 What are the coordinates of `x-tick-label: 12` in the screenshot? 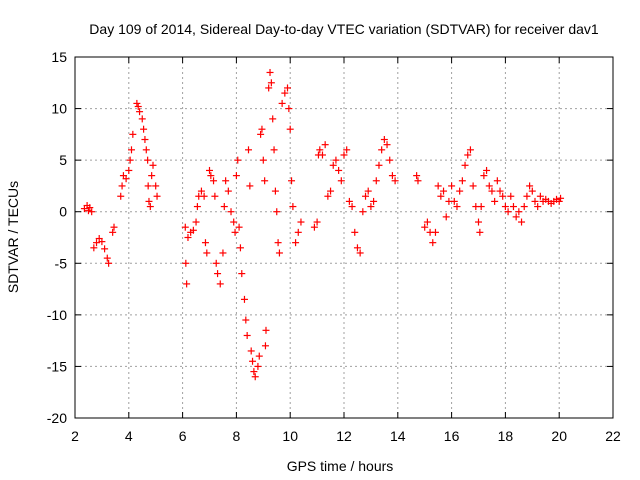 It's located at (344, 436).